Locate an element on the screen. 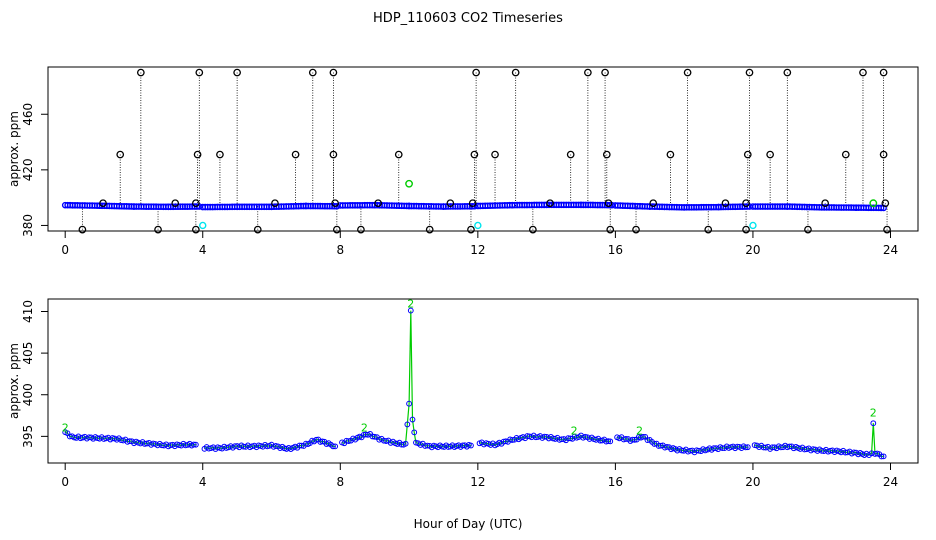 Image resolution: width=936 pixels, height=540 pixels. y-tick-label: 395 is located at coordinates (28, 436).